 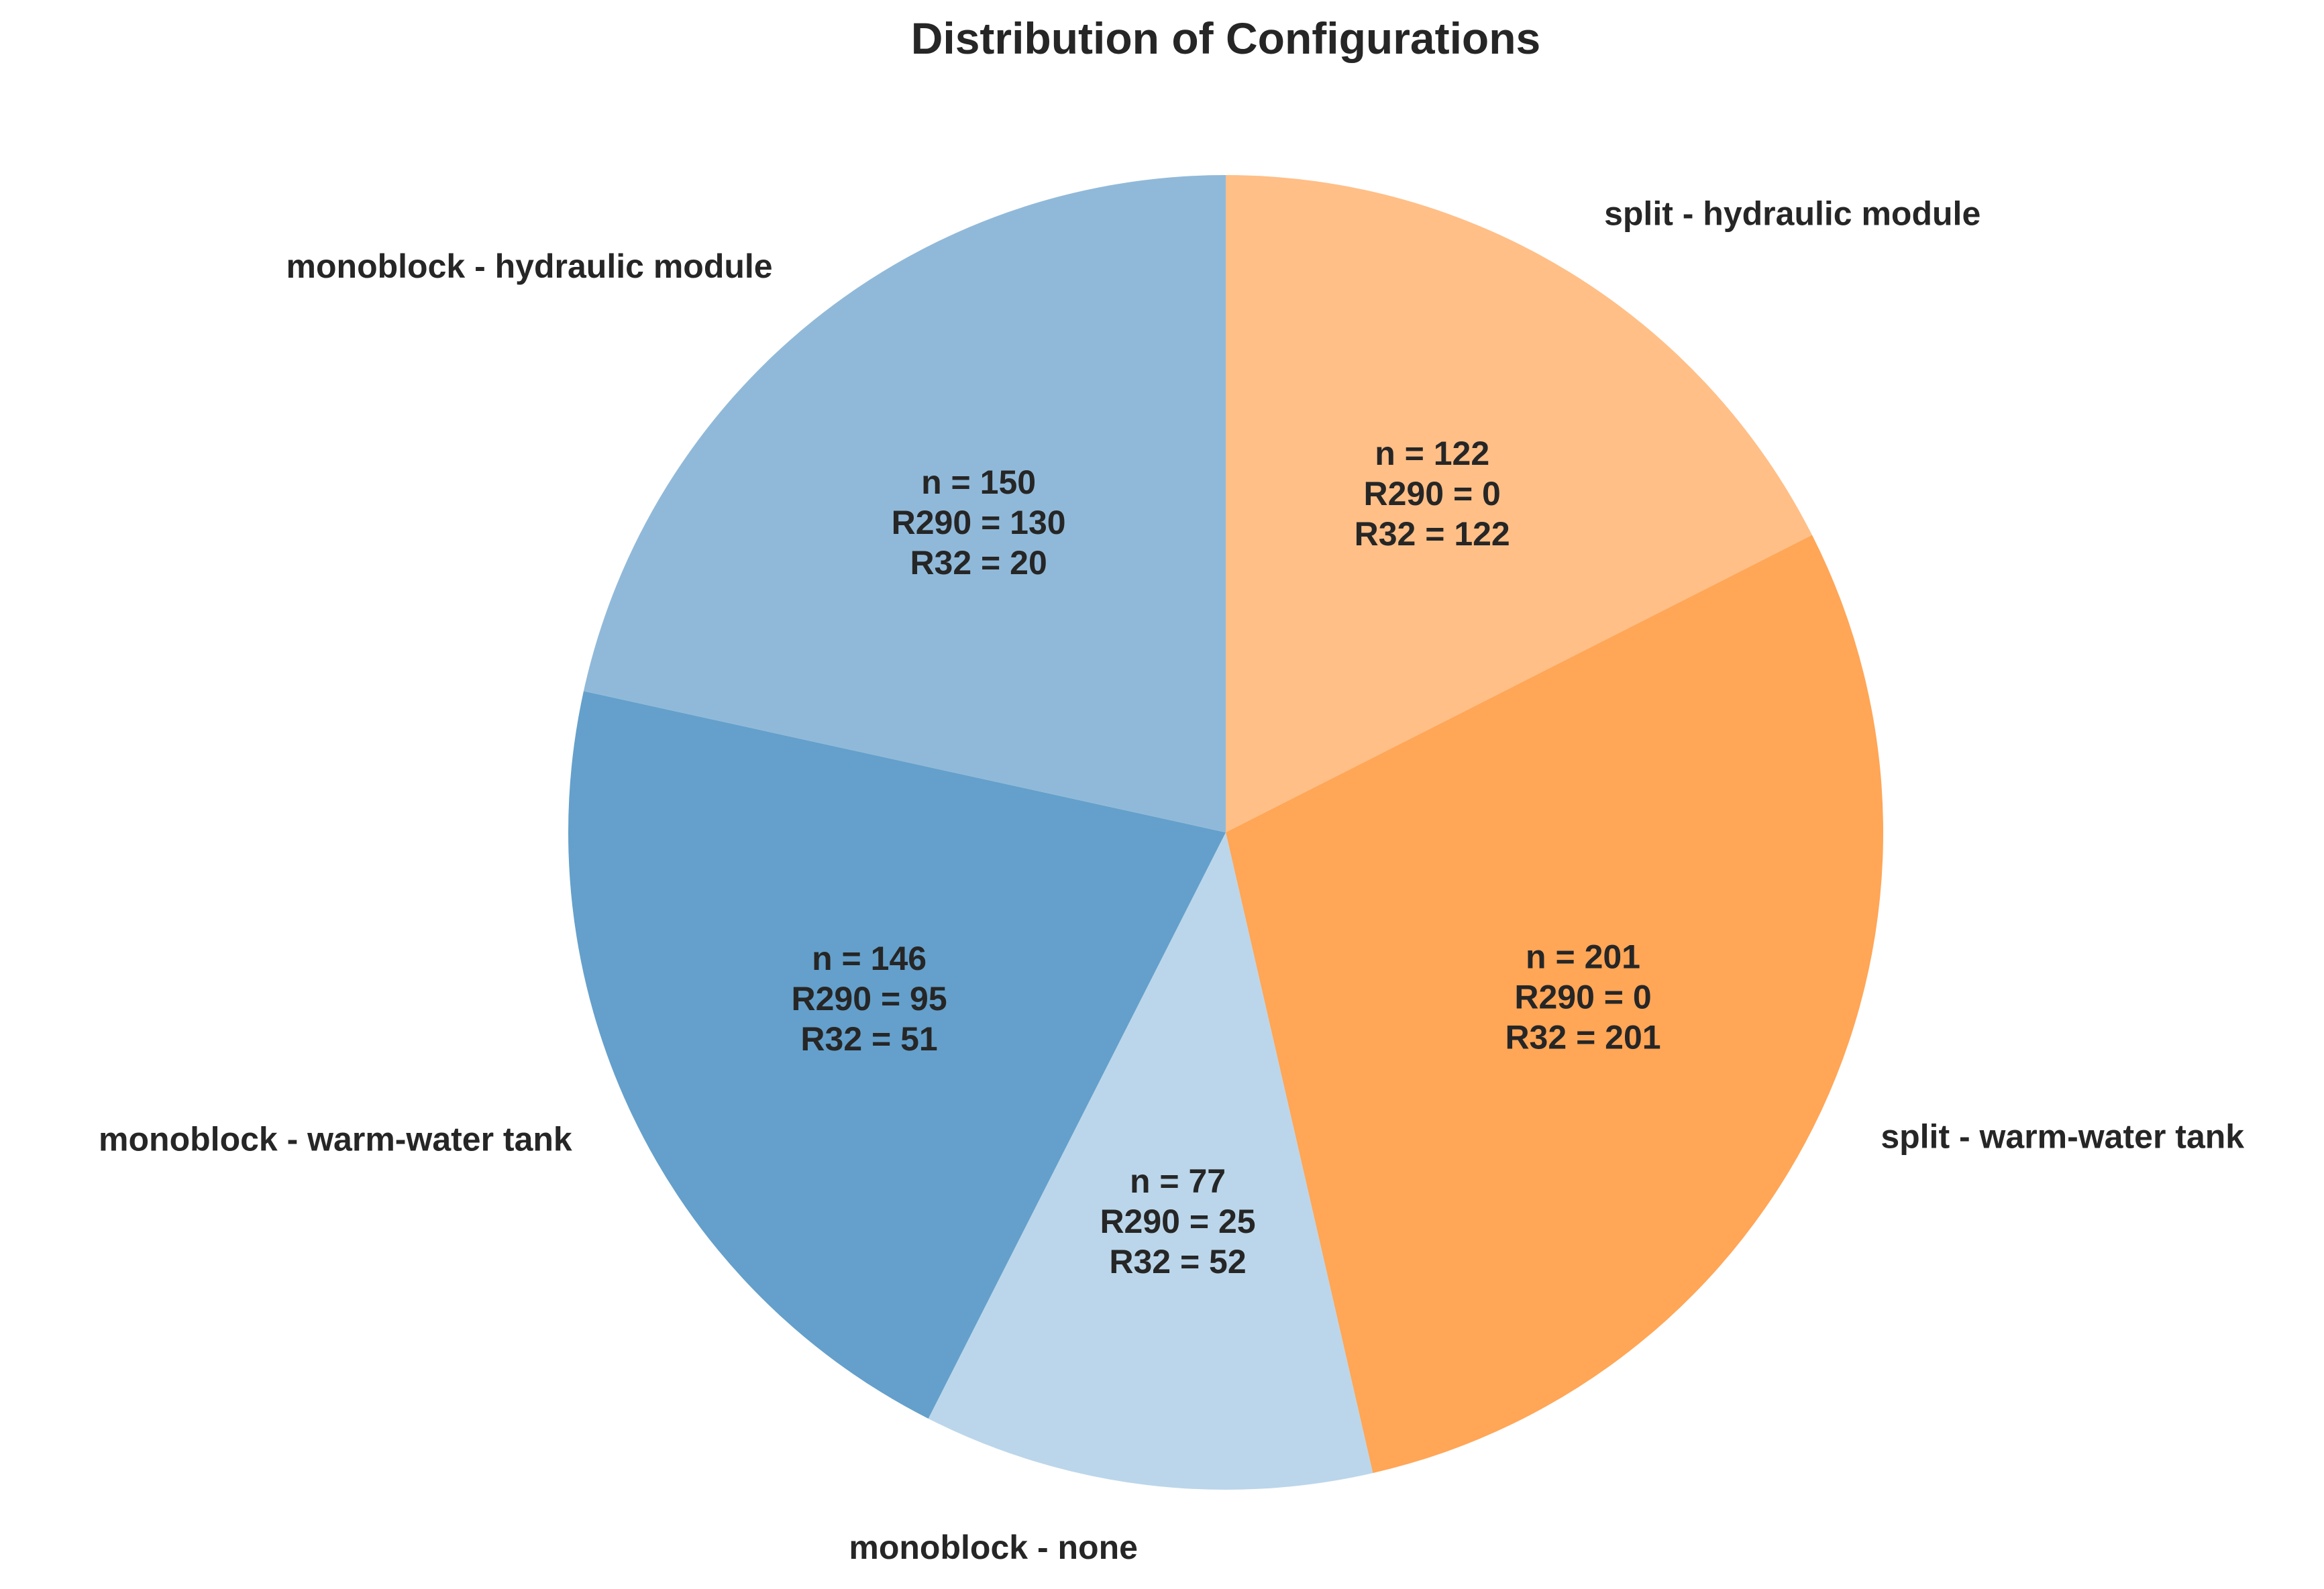 I want to click on chart-title: Distribution of Configurations, so click(x=1226, y=38).